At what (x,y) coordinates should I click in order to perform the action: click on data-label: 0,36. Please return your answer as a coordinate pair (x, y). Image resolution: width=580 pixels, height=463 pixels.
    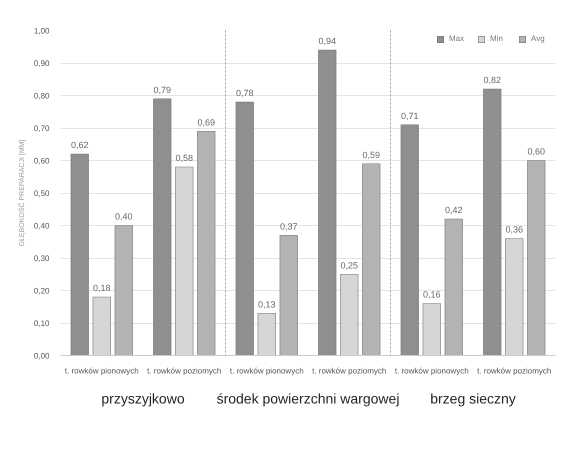
    Looking at the image, I should click on (514, 229).